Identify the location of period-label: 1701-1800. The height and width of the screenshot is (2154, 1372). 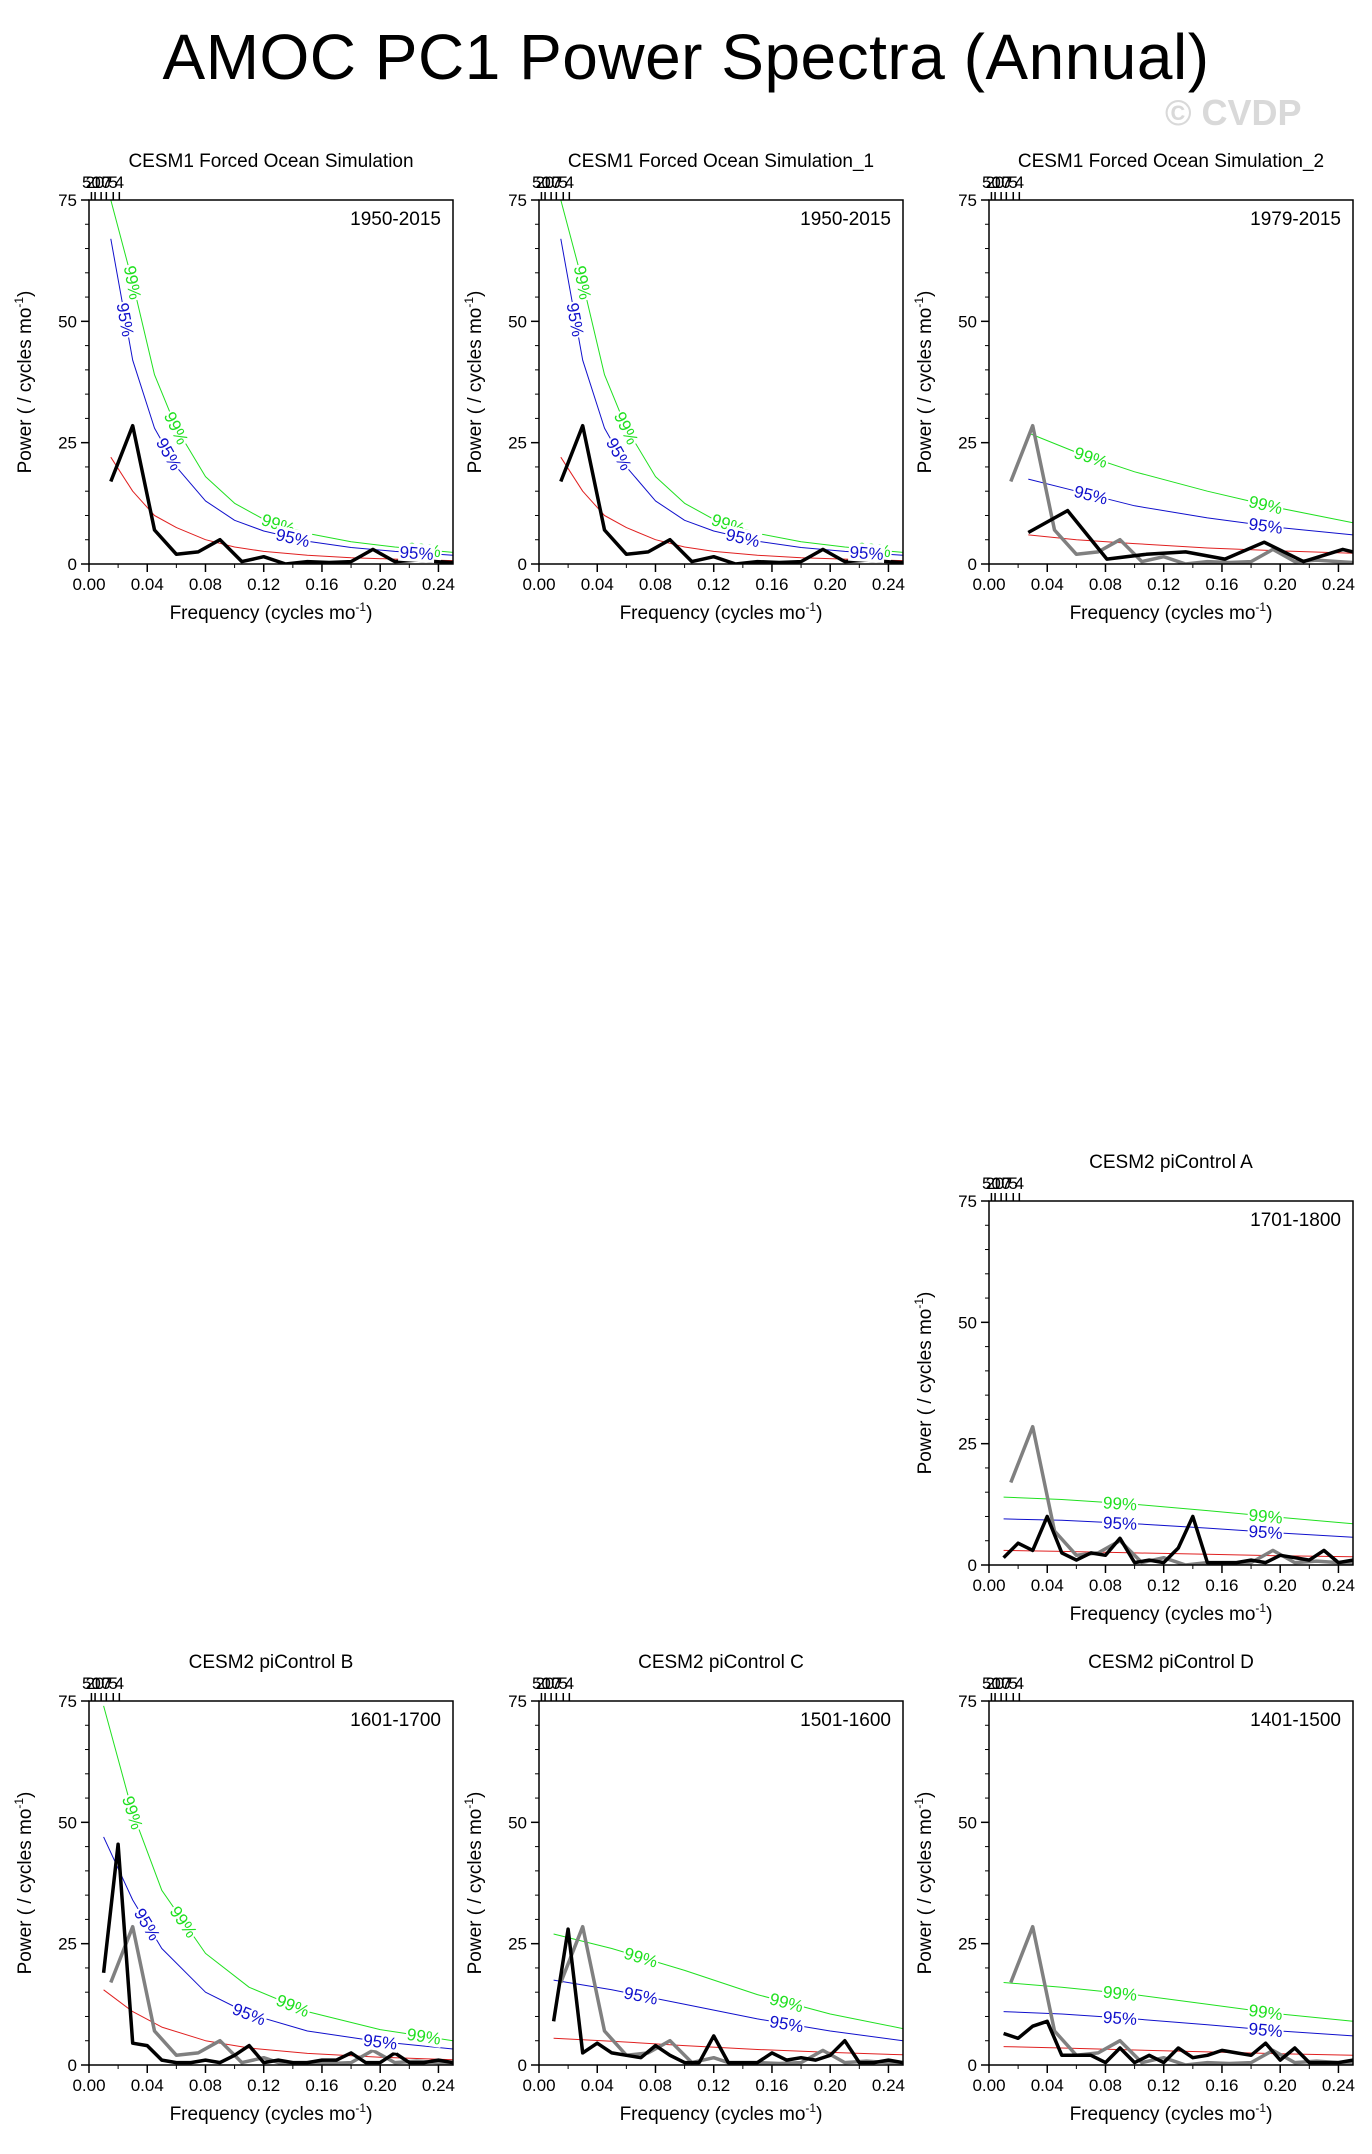
(1295, 1220).